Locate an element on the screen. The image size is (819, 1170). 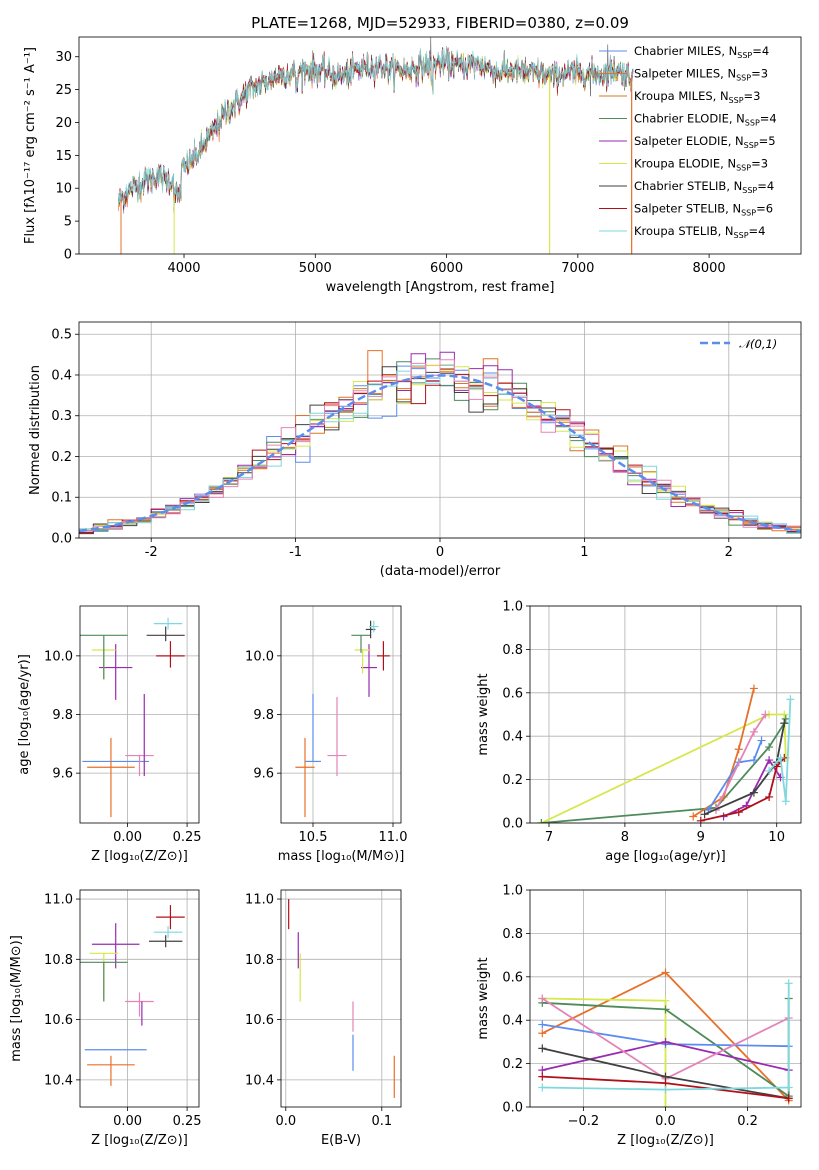
y-tick-label: 1.0 is located at coordinates (512, 607).